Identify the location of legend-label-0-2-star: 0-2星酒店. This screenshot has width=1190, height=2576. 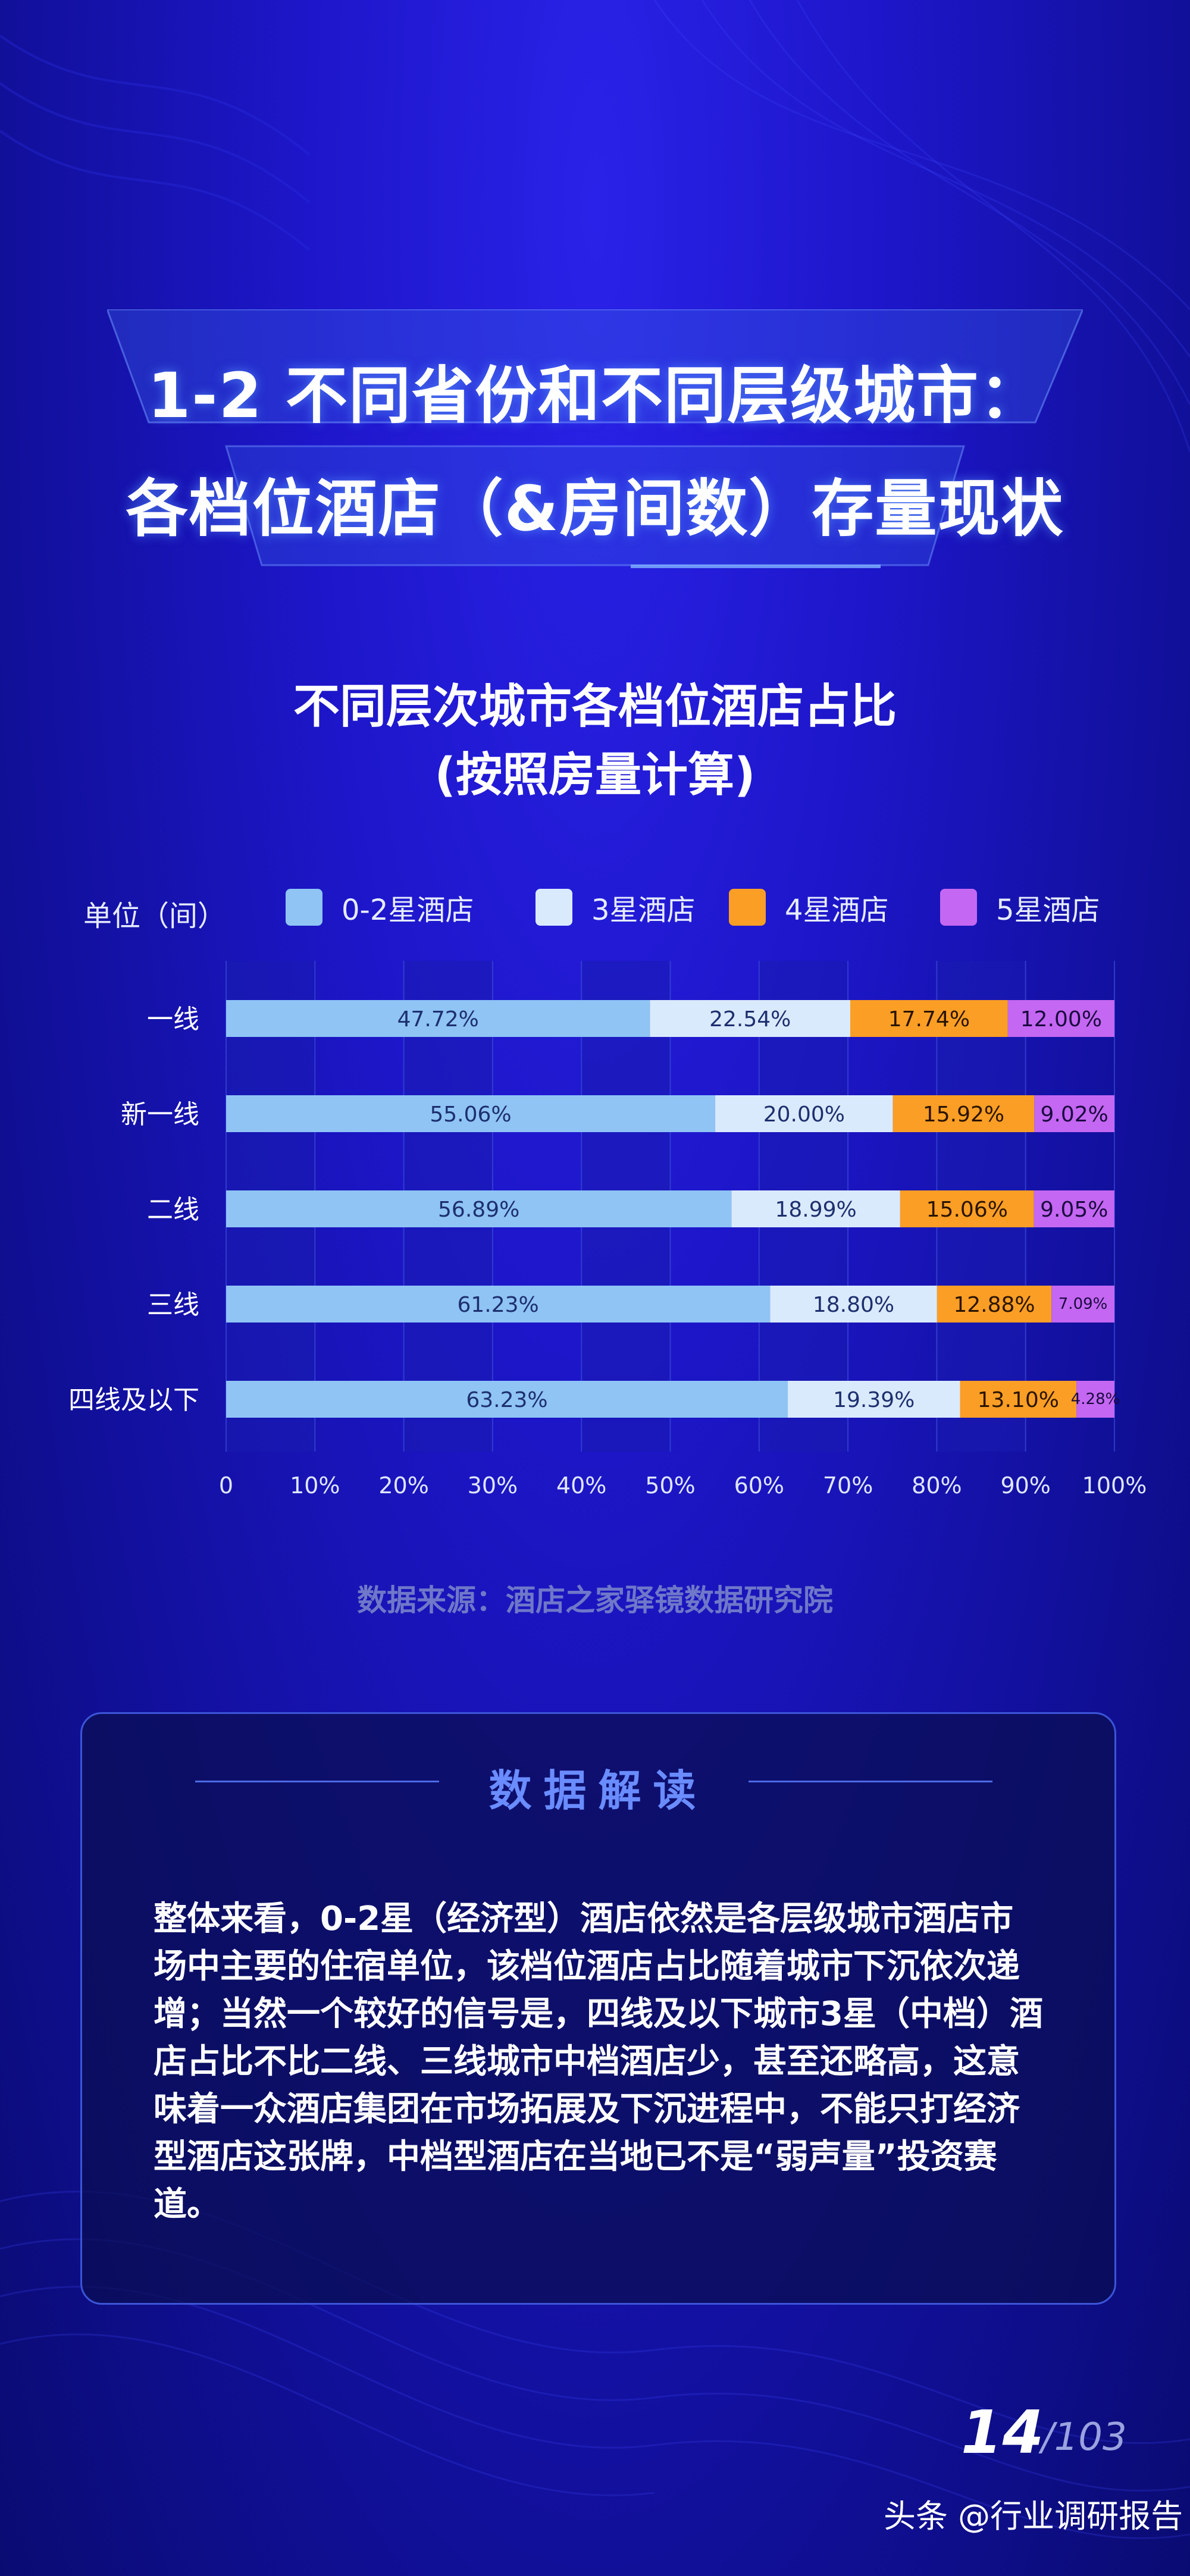
(408, 911).